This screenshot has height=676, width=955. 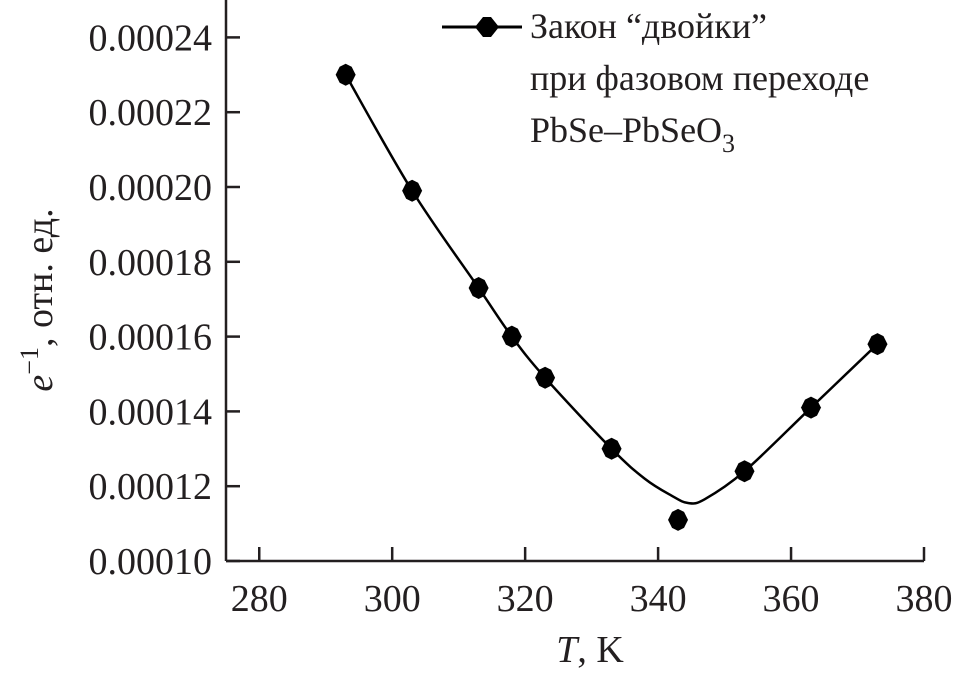 What do you see at coordinates (590, 650) in the screenshot?
I see `x-axis-title: T, K` at bounding box center [590, 650].